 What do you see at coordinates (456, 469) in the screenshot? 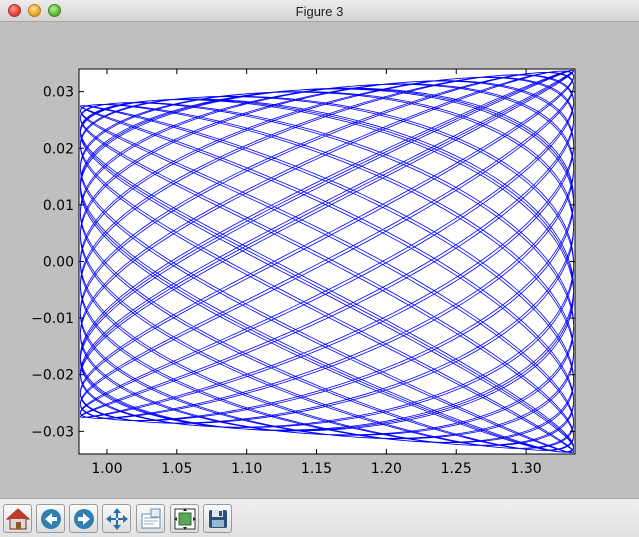
I see `x-tick-label: 1.25` at bounding box center [456, 469].